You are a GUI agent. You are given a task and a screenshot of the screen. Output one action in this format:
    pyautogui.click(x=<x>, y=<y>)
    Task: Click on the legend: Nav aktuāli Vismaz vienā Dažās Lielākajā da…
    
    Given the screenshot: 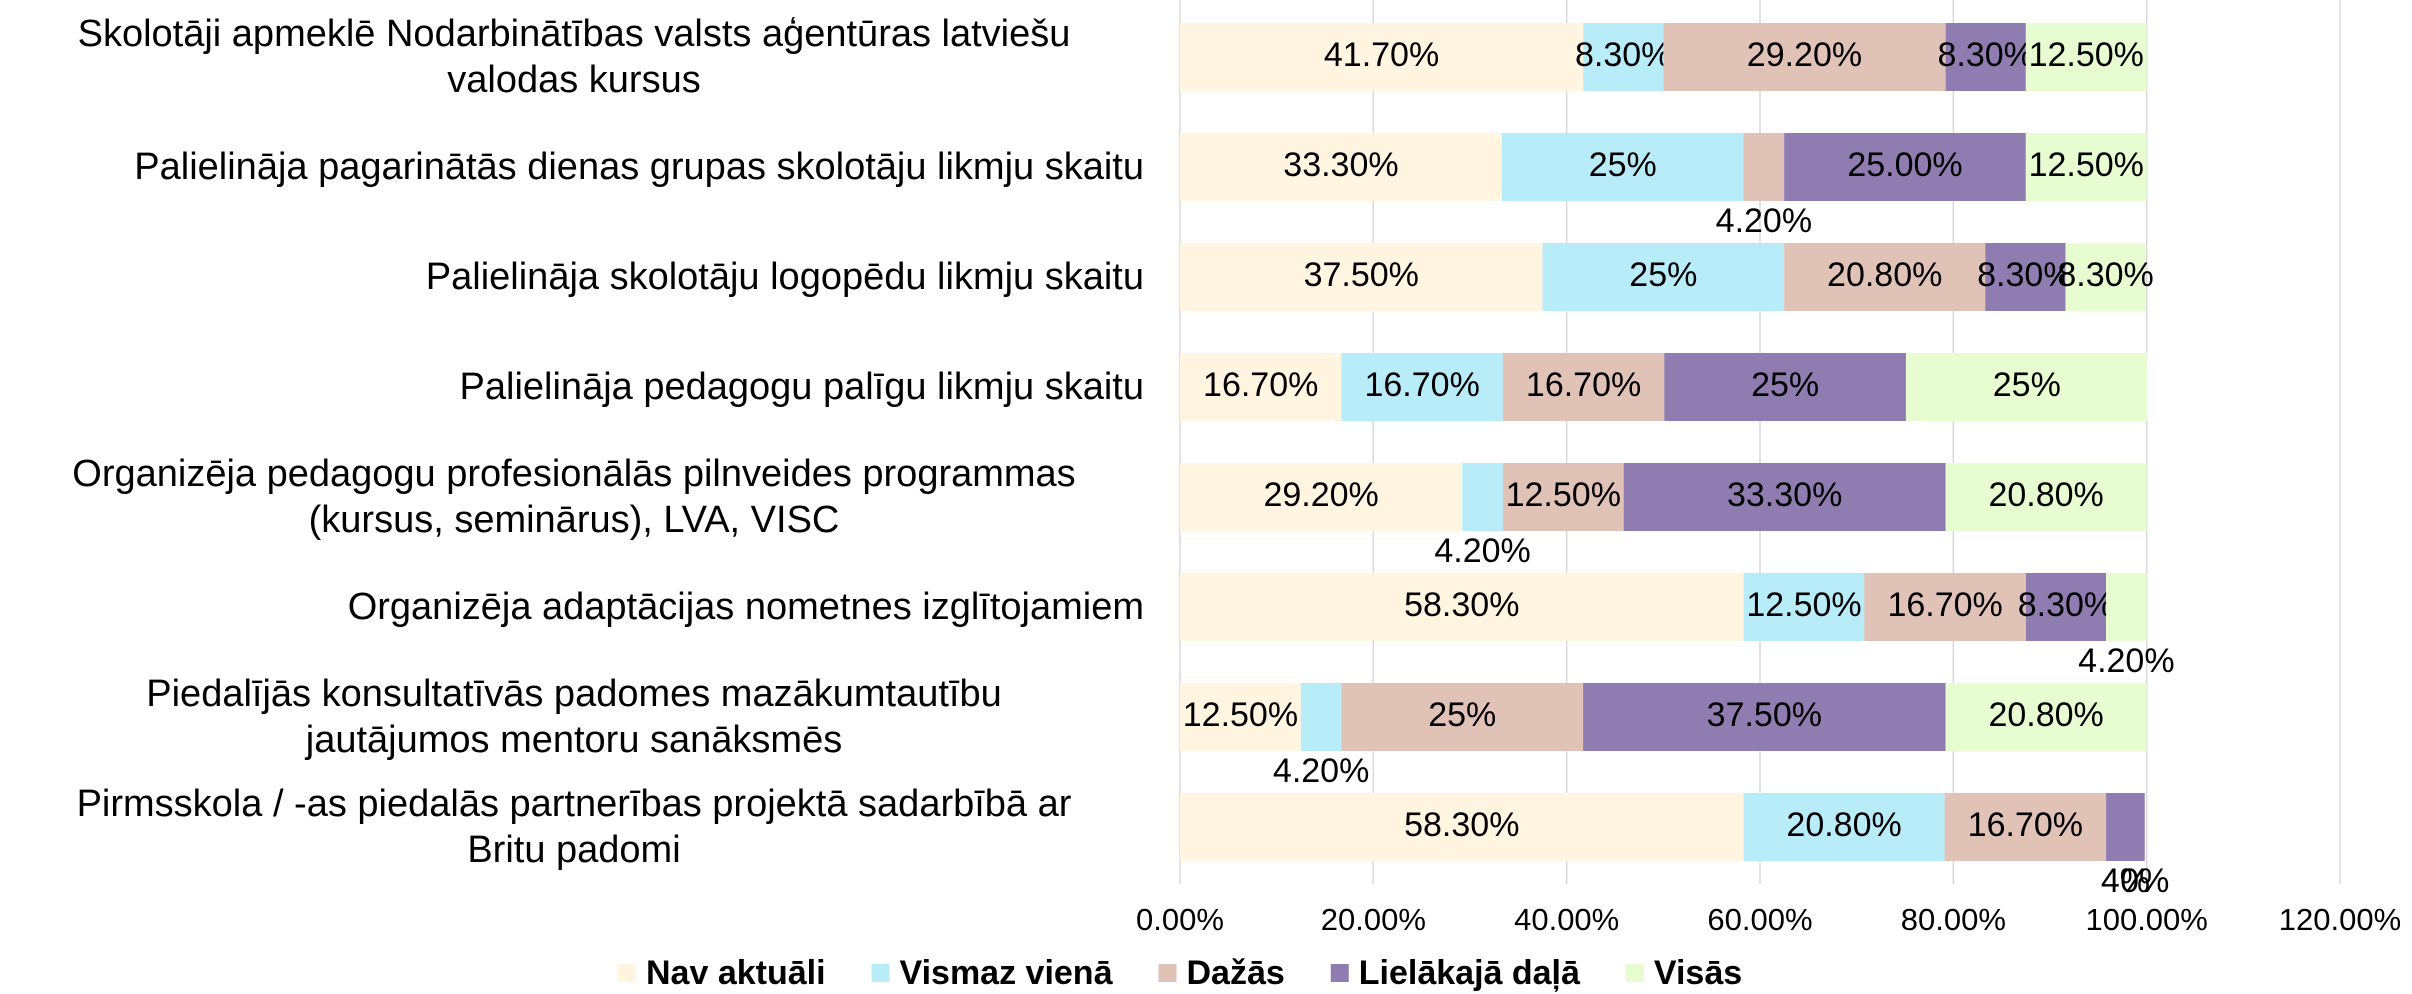 What is the action you would take?
    pyautogui.click(x=1180, y=973)
    